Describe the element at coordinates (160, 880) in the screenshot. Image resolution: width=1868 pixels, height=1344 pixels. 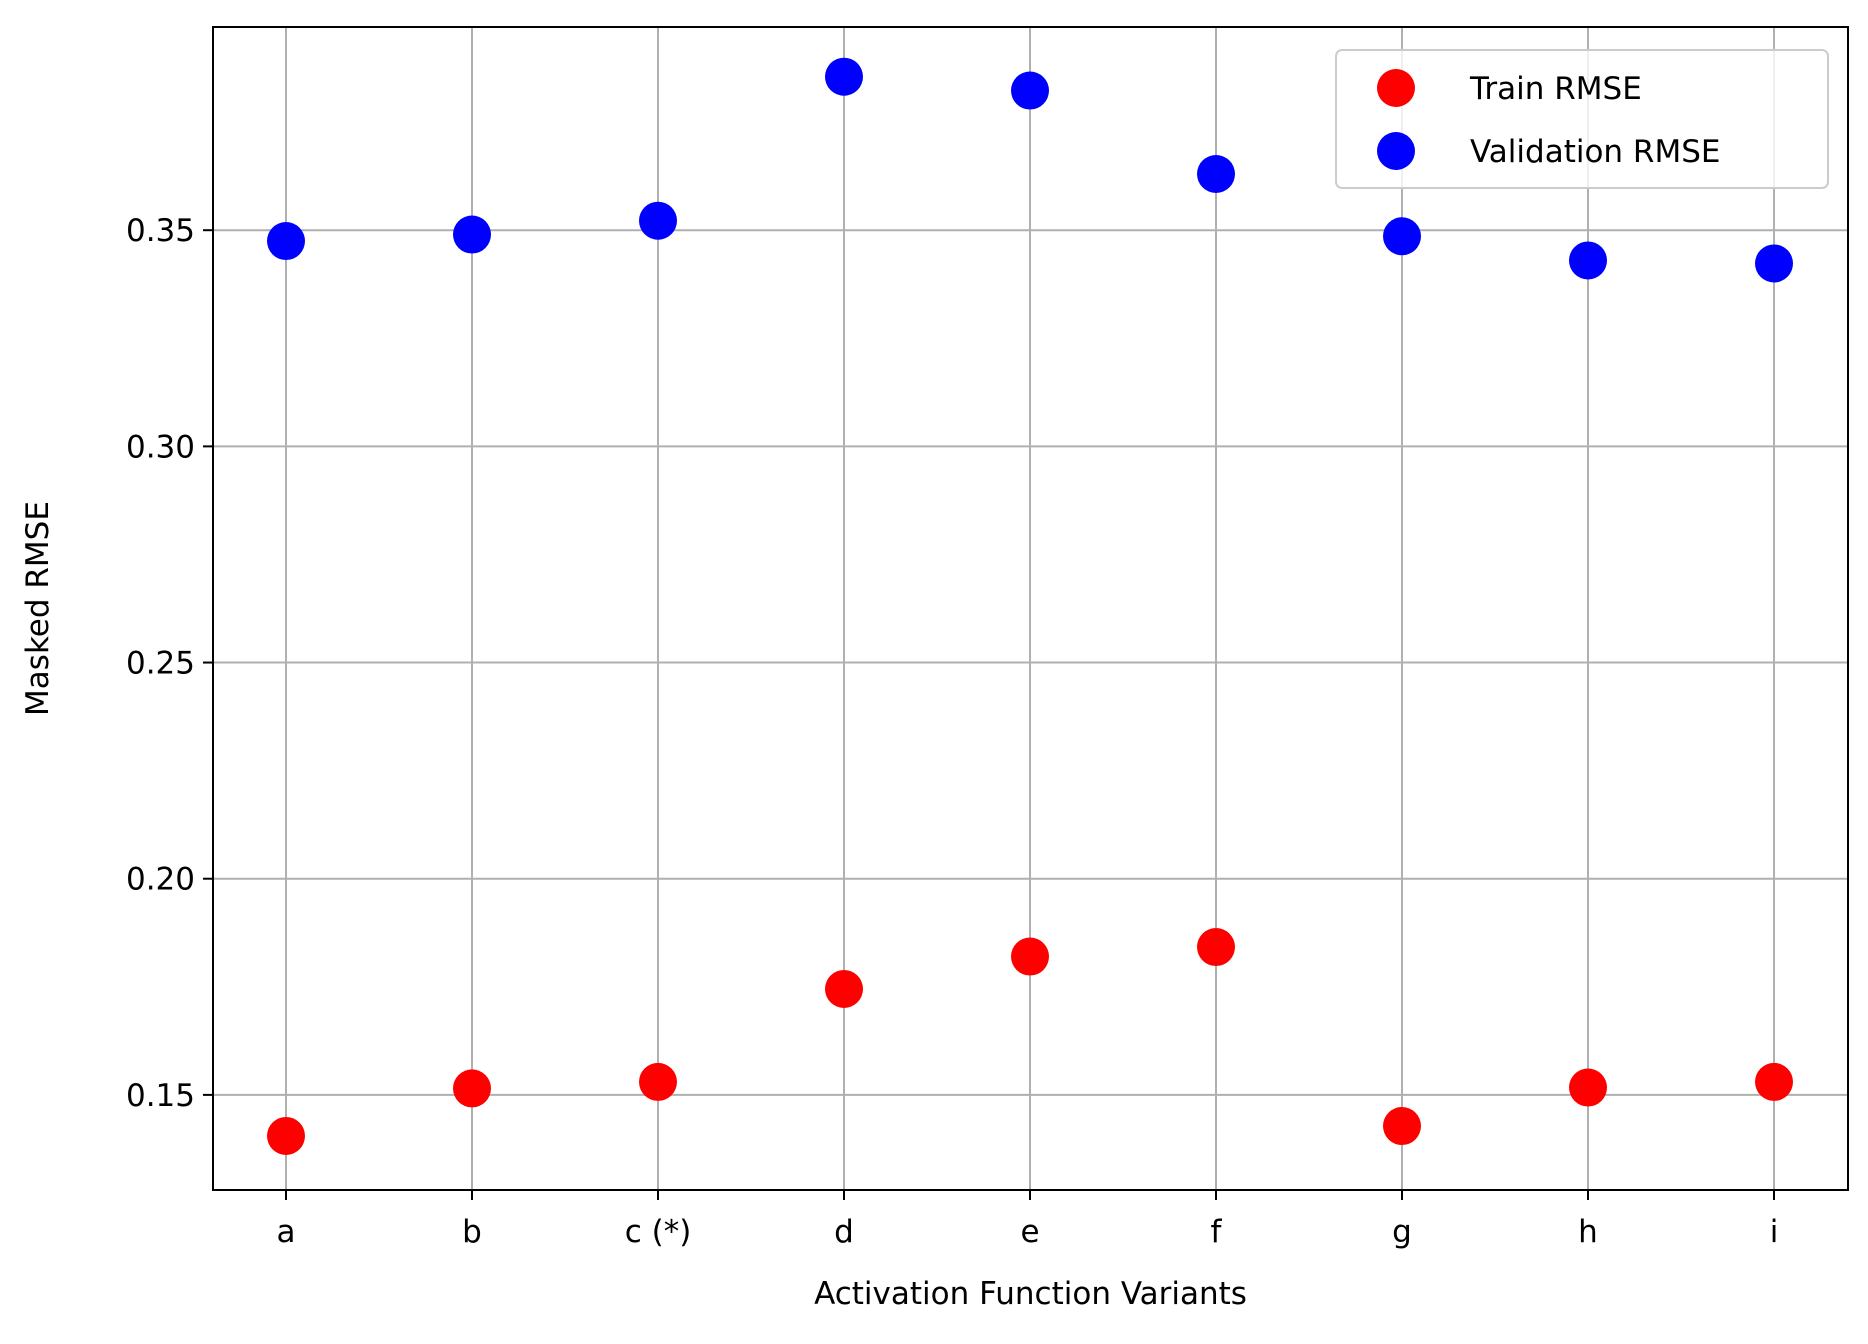
I see `y-tick-label: 0.20` at that location.